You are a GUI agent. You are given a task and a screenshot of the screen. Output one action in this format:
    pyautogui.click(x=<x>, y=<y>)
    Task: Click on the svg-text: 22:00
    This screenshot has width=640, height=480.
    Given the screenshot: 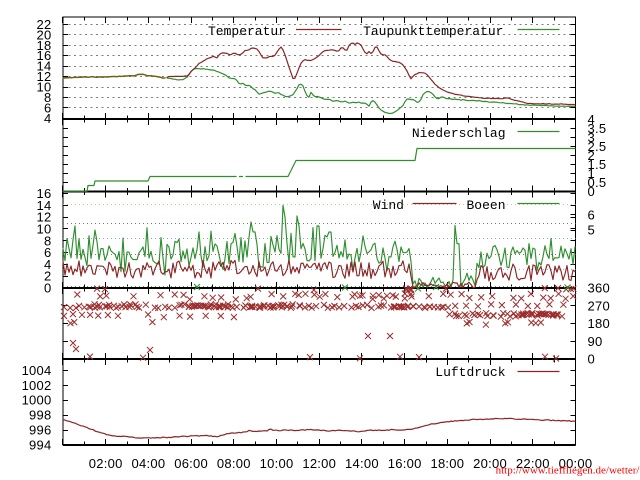 What is the action you would take?
    pyautogui.click(x=533, y=463)
    